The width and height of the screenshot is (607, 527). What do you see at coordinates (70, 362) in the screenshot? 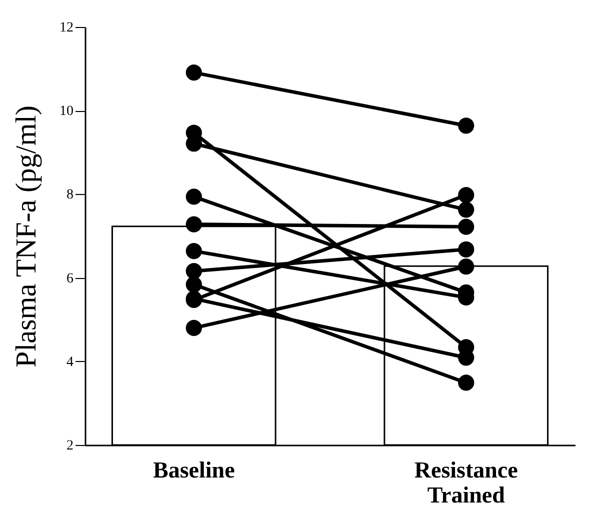
I see `y-tick-label: 4` at bounding box center [70, 362].